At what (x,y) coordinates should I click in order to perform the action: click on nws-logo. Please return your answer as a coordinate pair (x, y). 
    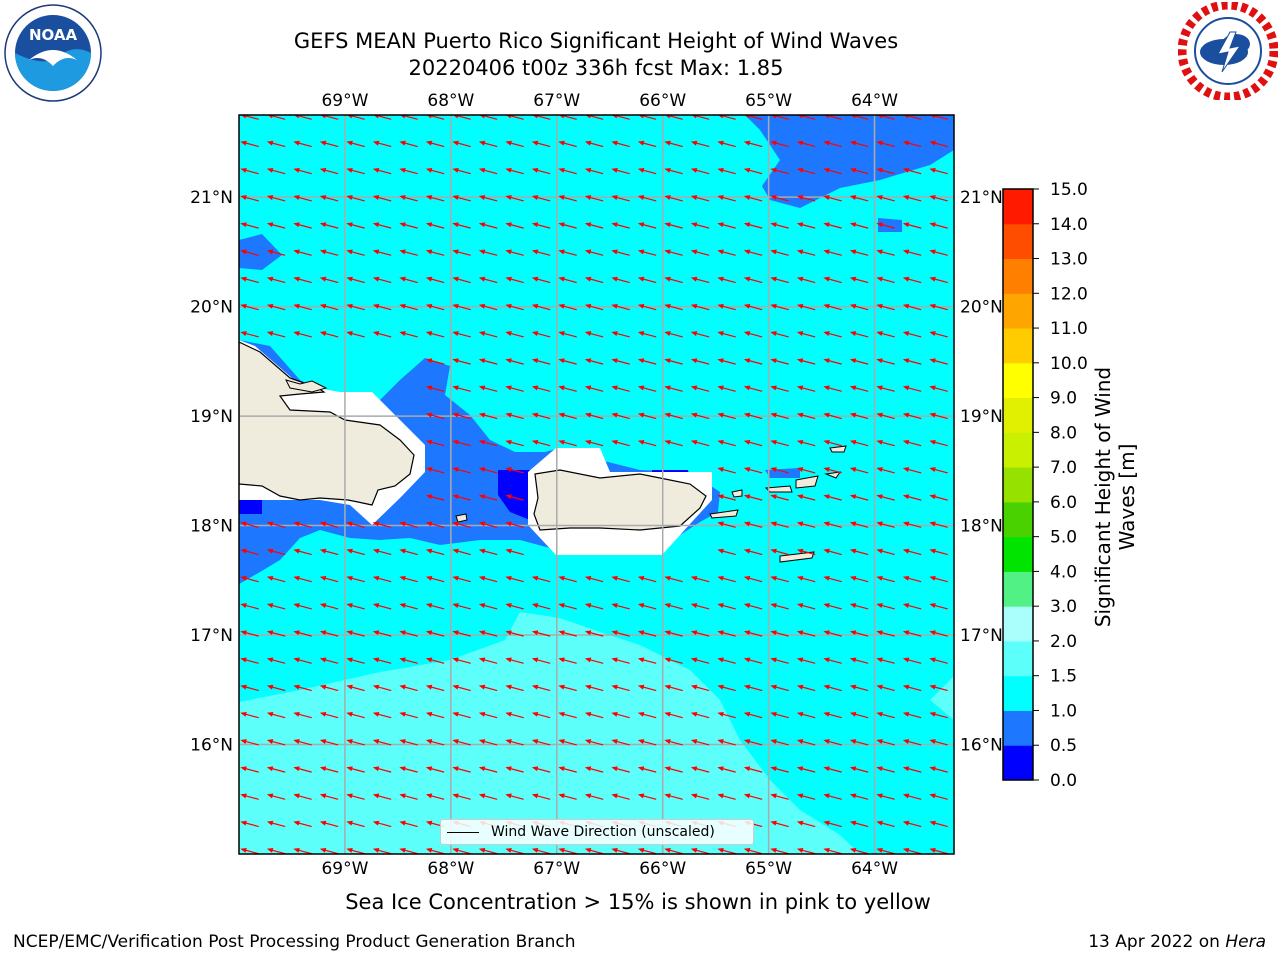
    Looking at the image, I should click on (1228, 51).